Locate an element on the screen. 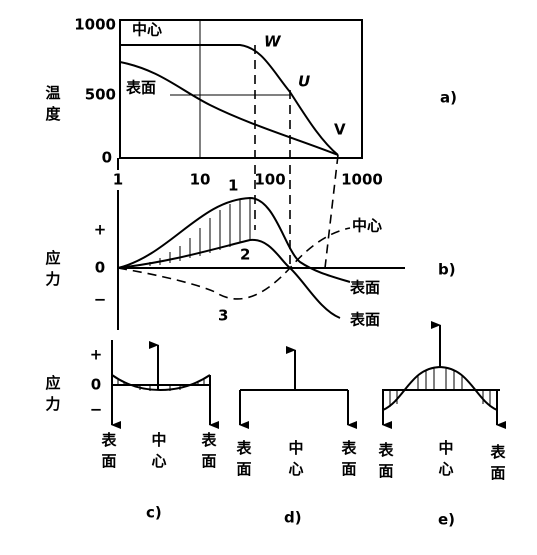 This screenshot has width=537, height=555. panel-d: 表面 中心 表面 d) is located at coordinates (296, 436).